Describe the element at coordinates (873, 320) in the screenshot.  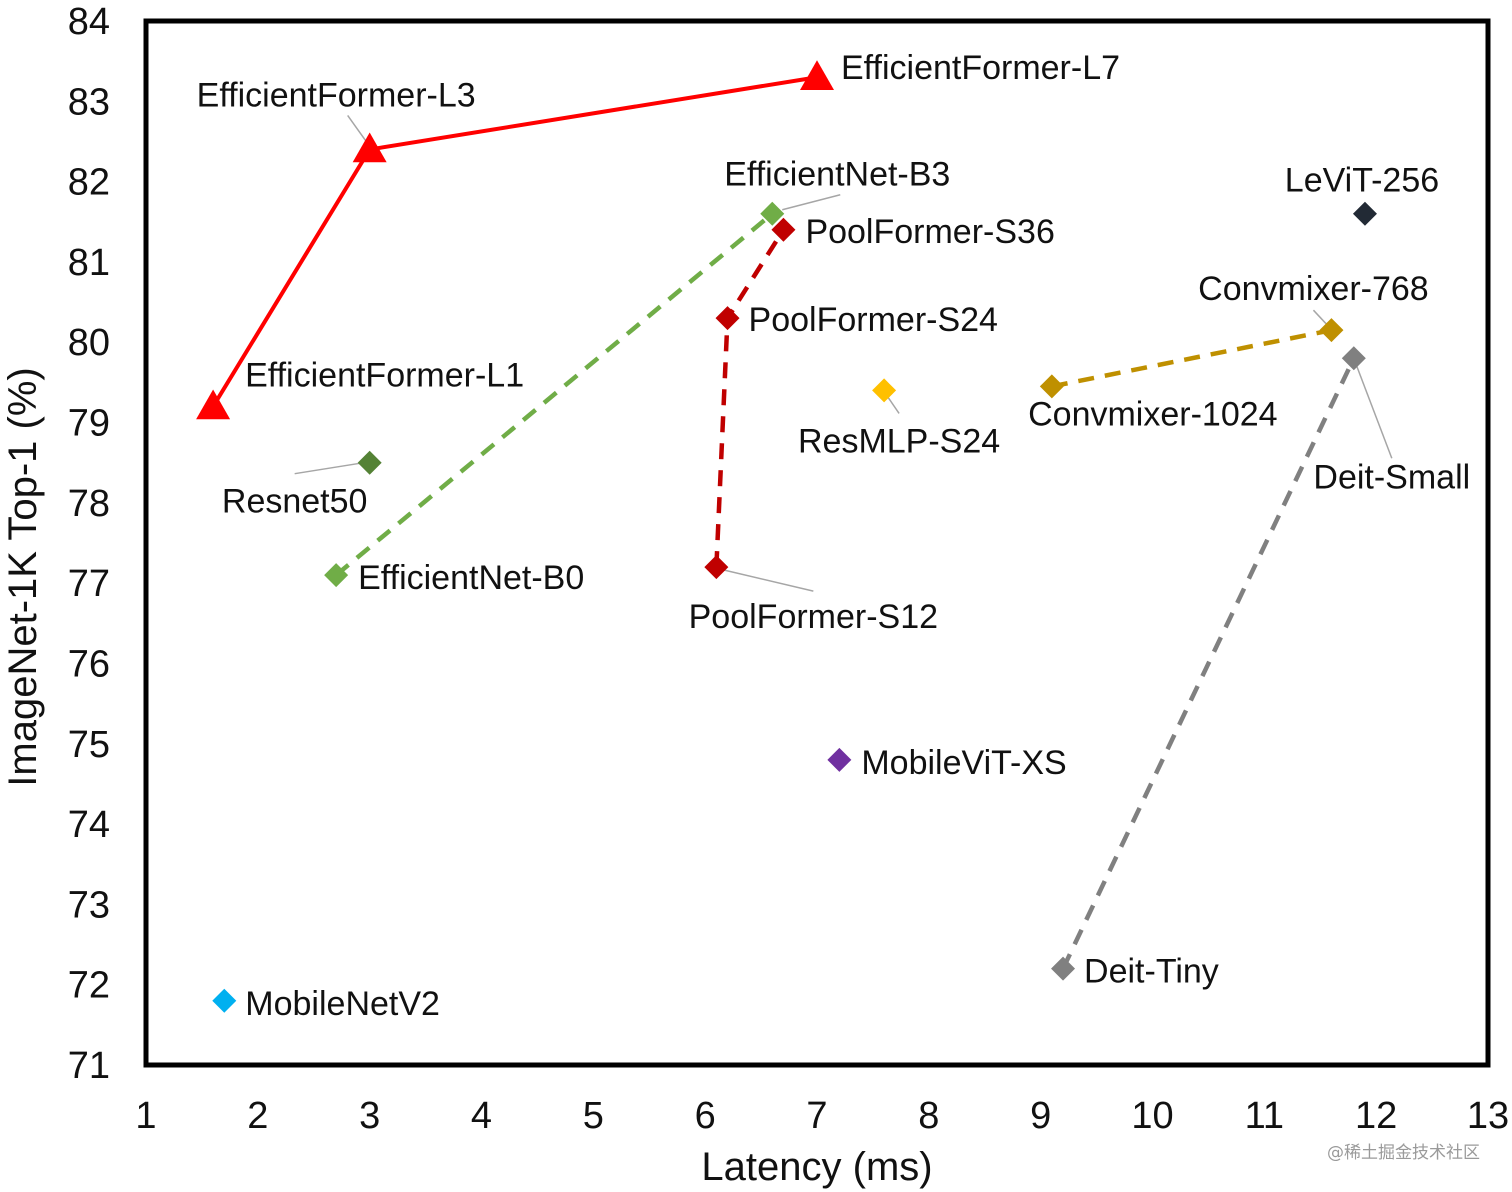
I see `point-label: PoolFormer-S24` at that location.